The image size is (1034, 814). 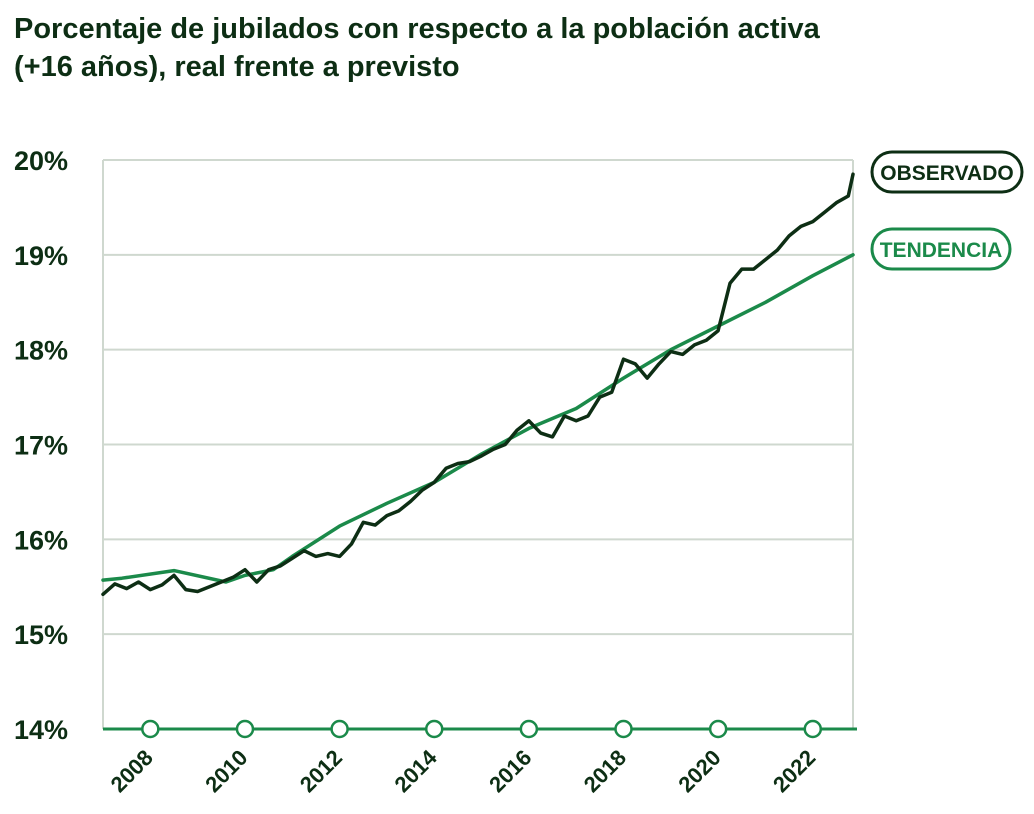 I want to click on x-tick-label: 2008, so click(x=132, y=771).